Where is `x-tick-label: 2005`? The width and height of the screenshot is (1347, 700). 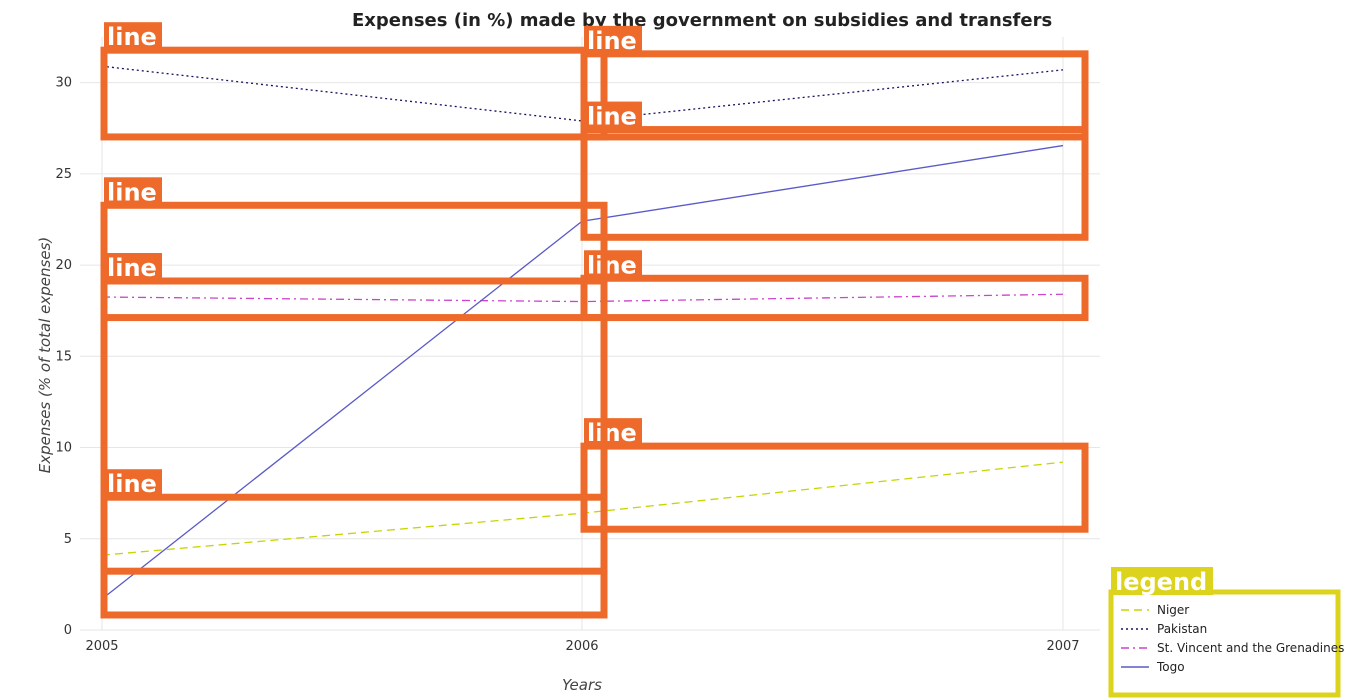
x-tick-label: 2005 is located at coordinates (101, 646).